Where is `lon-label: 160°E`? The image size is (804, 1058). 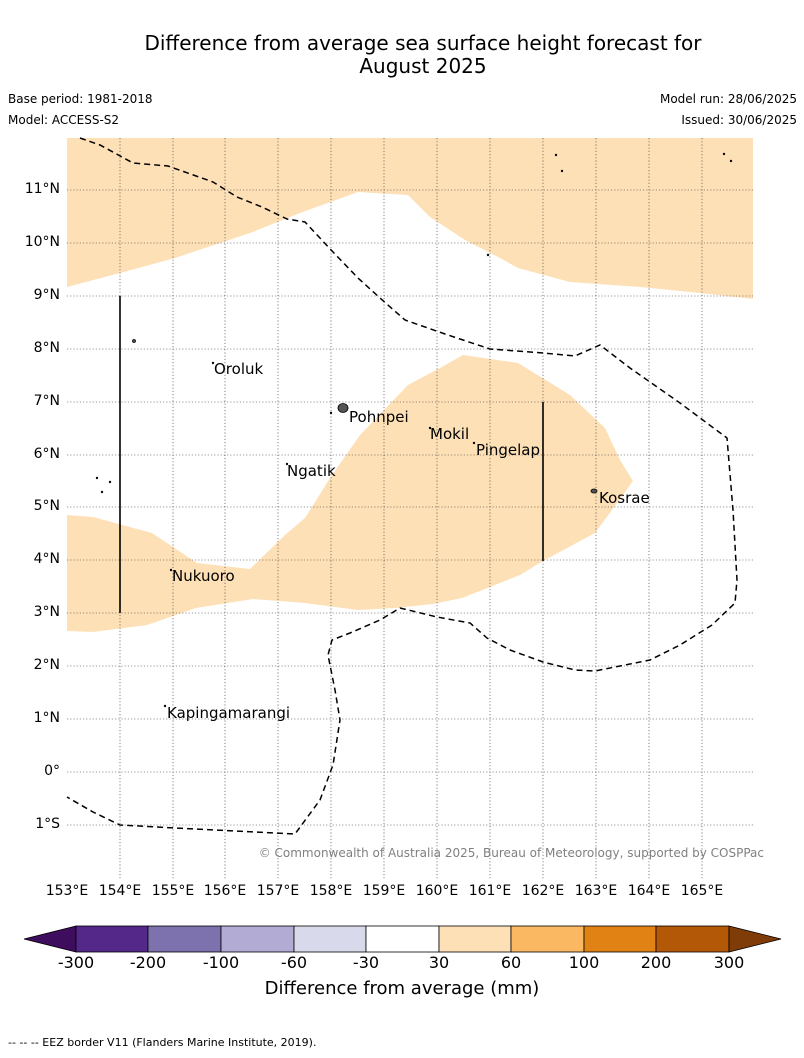
lon-label: 160°E is located at coordinates (437, 891).